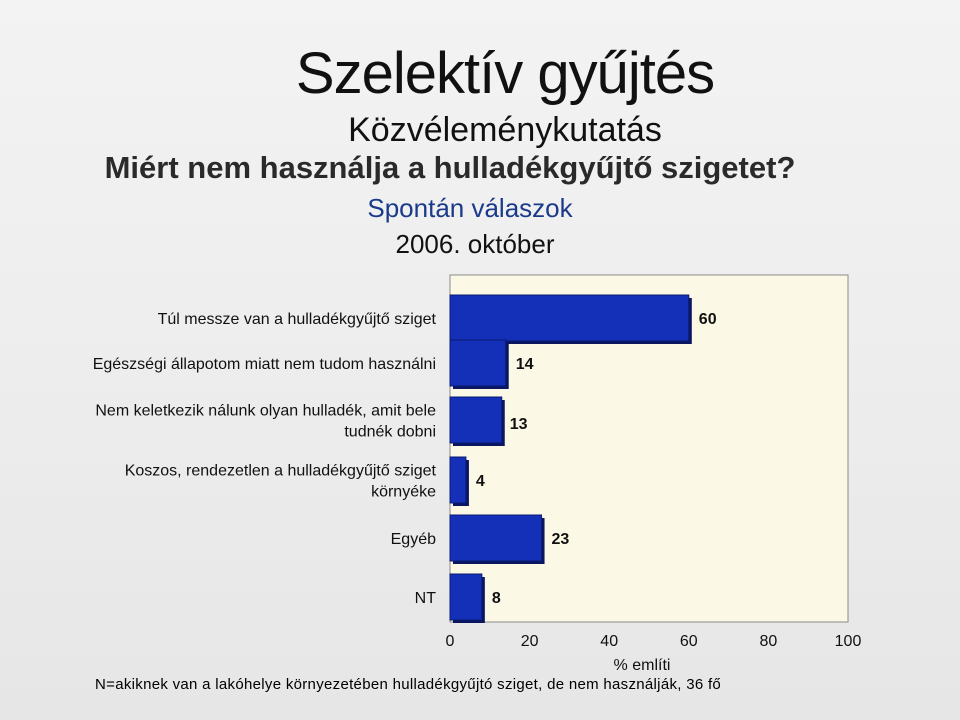 The width and height of the screenshot is (960, 720). I want to click on answer-type-note: Spontán válaszok, so click(470, 208).